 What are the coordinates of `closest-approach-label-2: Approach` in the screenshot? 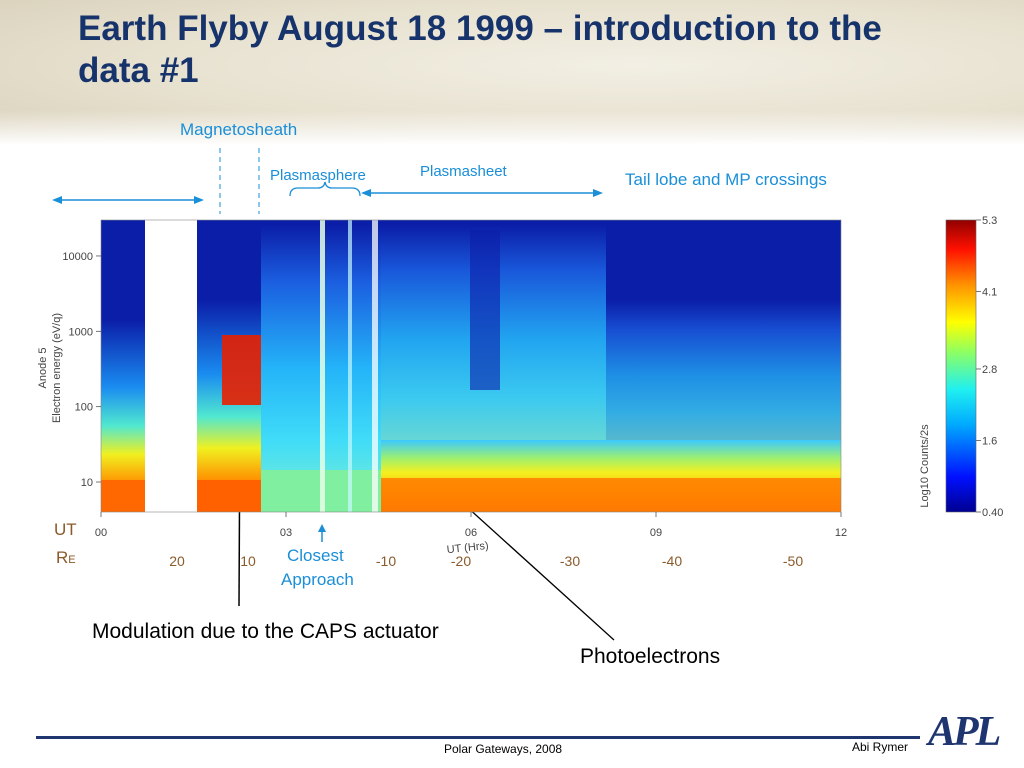 It's located at (317, 579).